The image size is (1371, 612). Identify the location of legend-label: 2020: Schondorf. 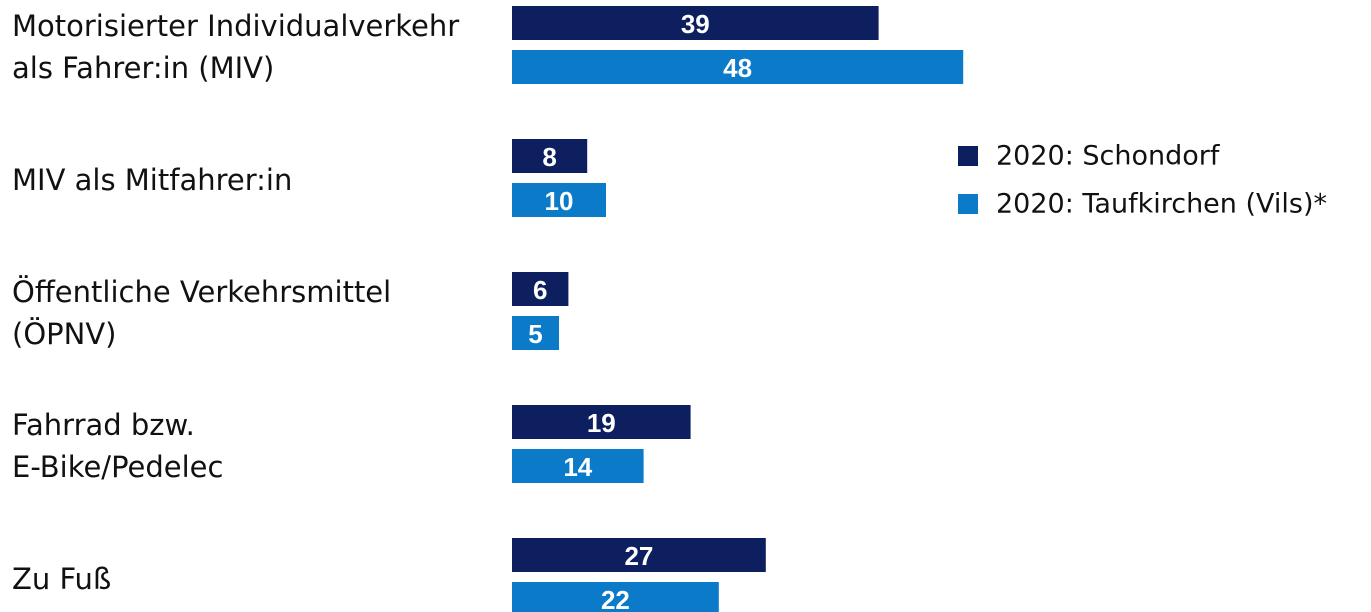
(1108, 156).